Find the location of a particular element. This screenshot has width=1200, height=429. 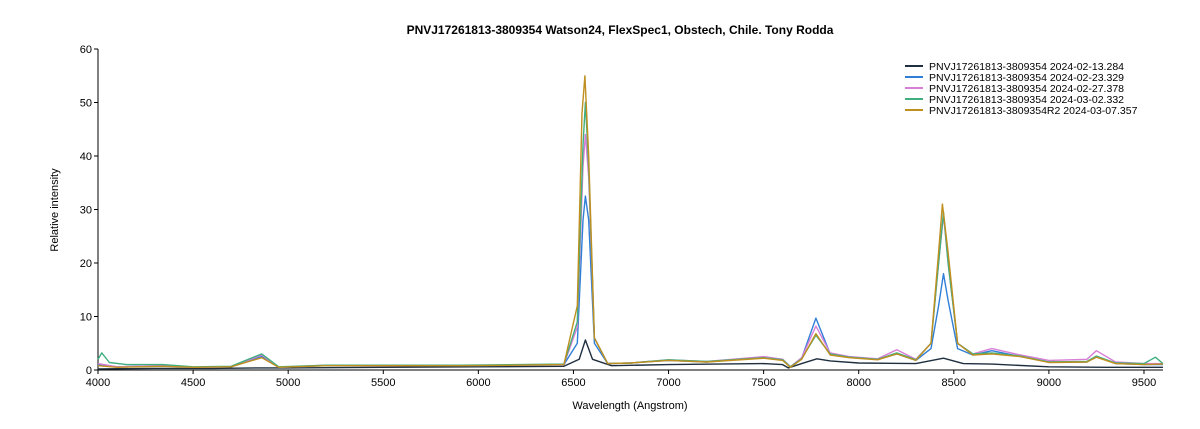

y-tick-label: 30 is located at coordinates (86, 211).